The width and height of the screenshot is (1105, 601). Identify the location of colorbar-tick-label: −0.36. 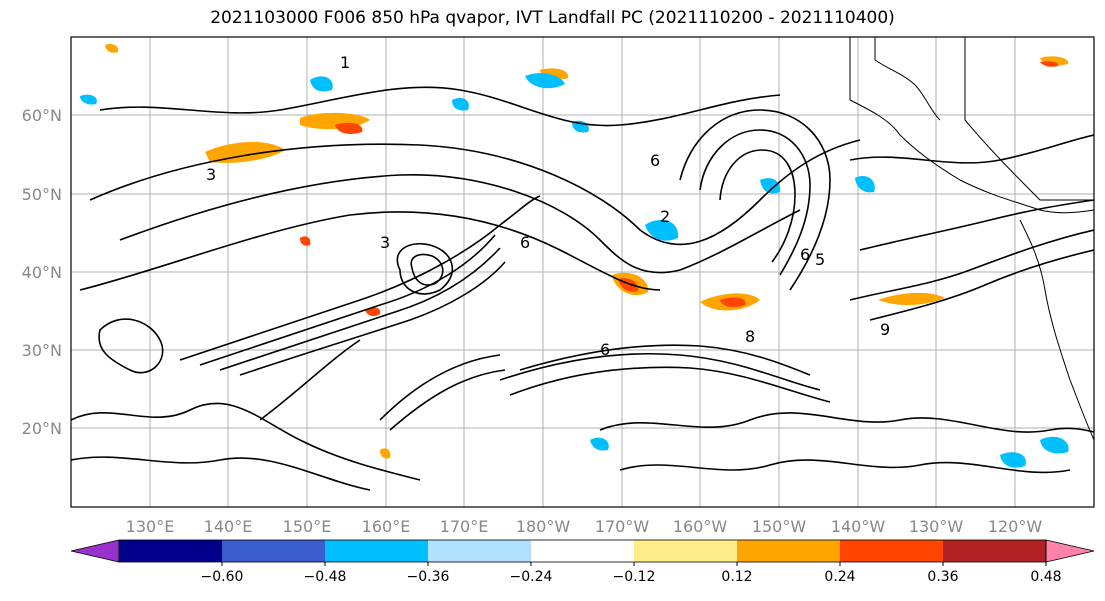
(428, 577).